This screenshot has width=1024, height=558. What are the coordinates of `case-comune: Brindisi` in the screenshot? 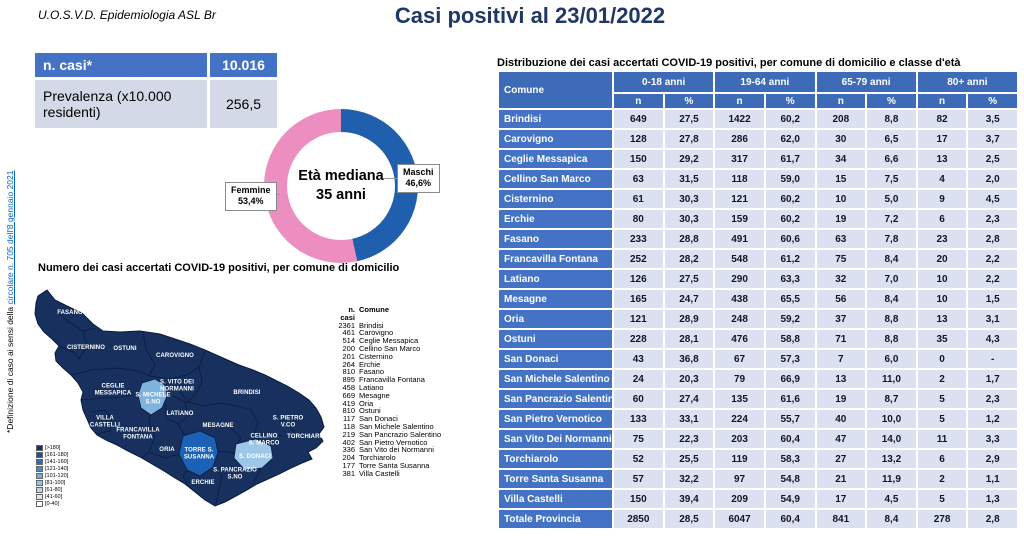 It's located at (371, 325).